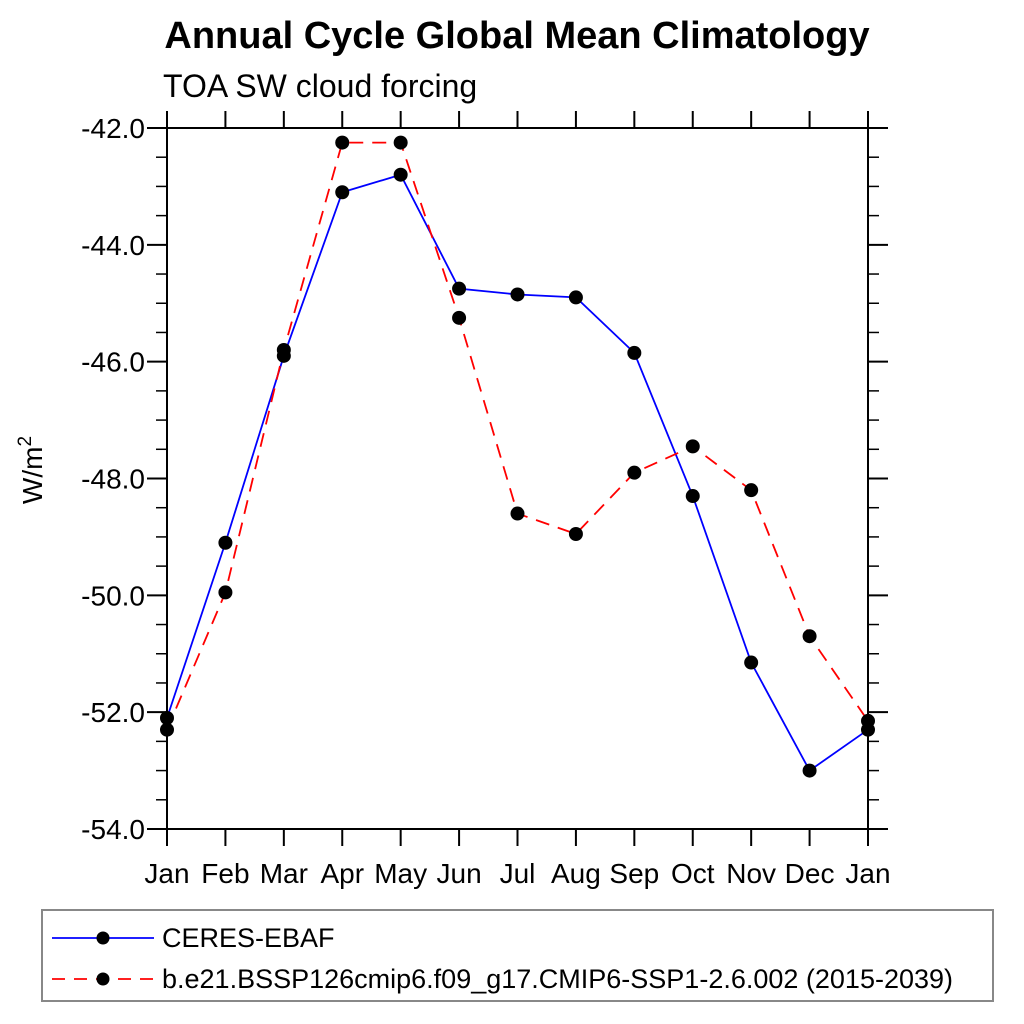 This screenshot has height=1024, width=1024. I want to click on y-axis-title: W/m2, so click(31, 470).